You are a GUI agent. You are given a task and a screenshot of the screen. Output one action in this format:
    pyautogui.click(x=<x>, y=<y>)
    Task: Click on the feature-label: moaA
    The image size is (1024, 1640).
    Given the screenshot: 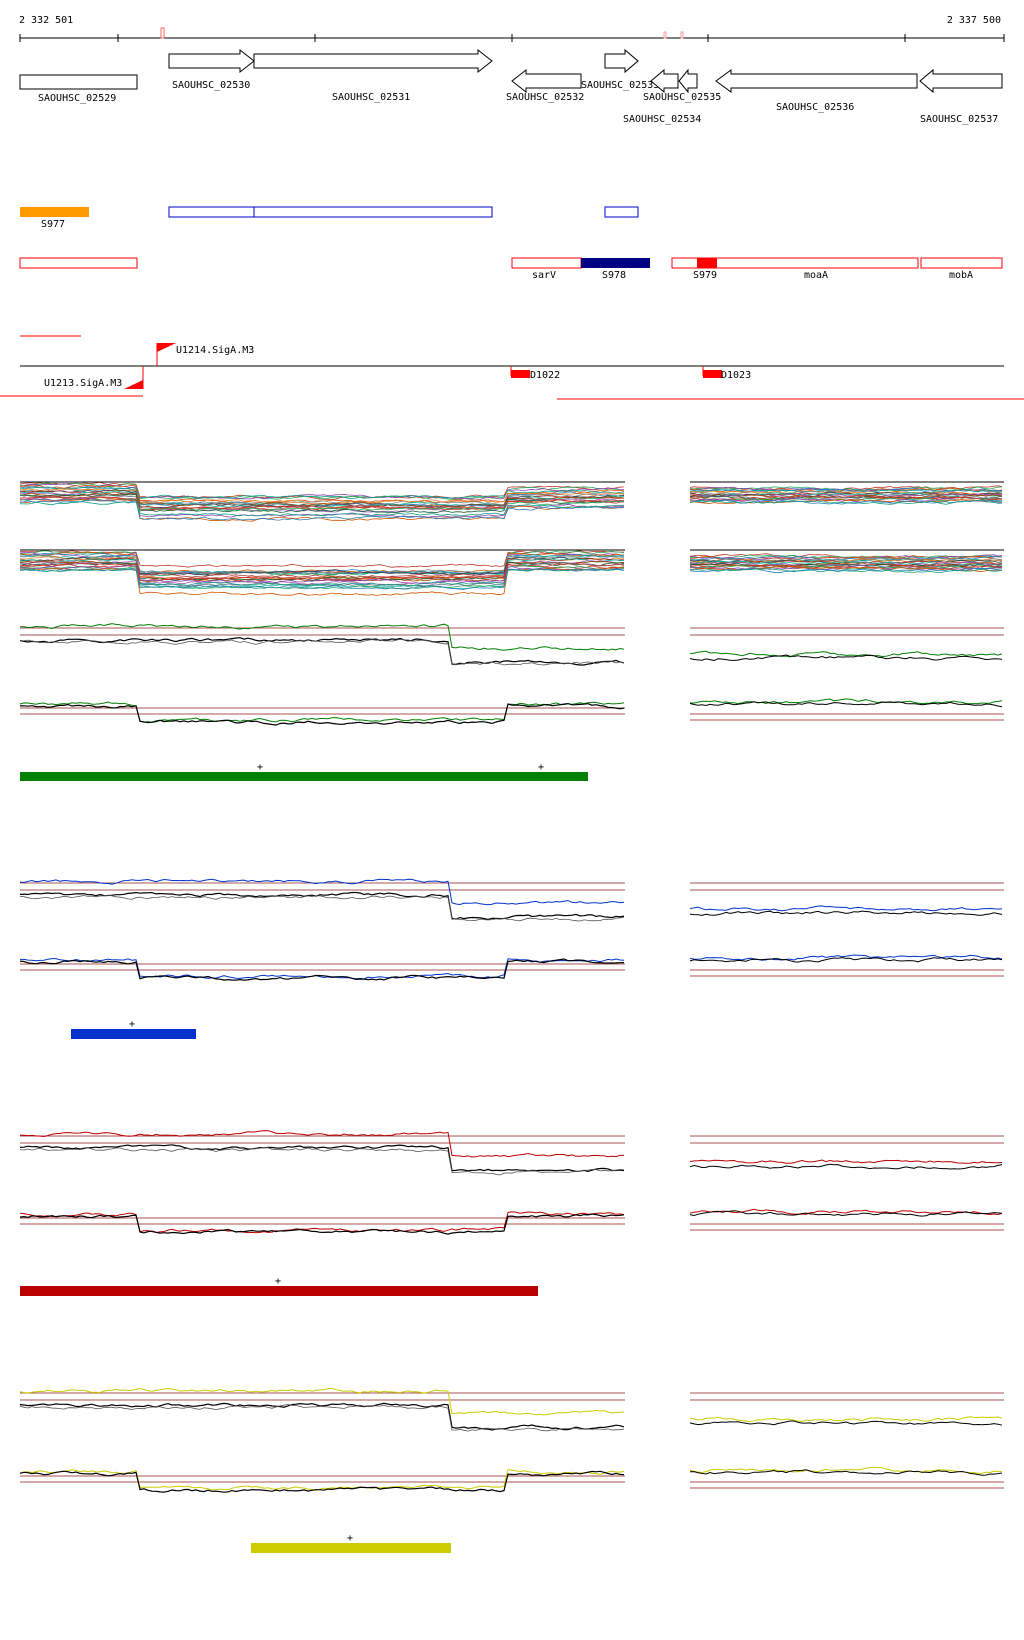 What is the action you would take?
    pyautogui.click(x=816, y=275)
    